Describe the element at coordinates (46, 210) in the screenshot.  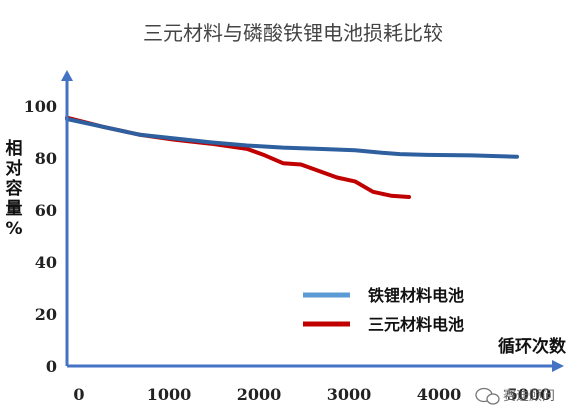
I see `y-tick-label: 60` at that location.